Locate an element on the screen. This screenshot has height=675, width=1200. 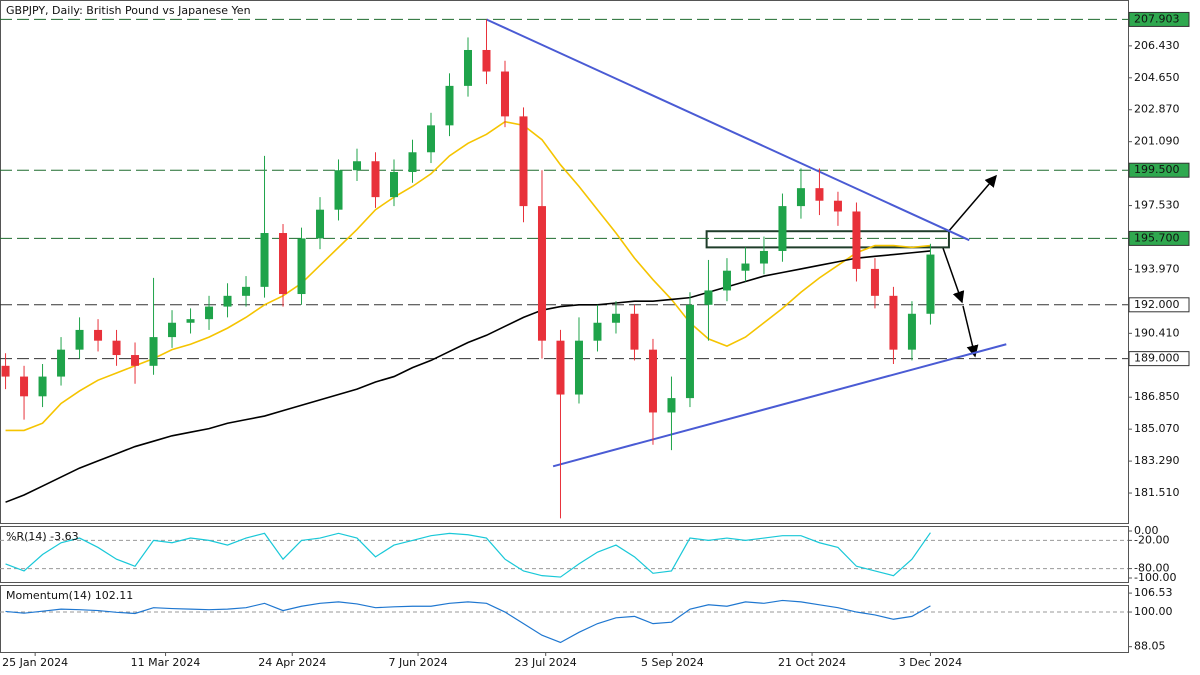
y-tick-label: 181.510 is located at coordinates (1157, 492).